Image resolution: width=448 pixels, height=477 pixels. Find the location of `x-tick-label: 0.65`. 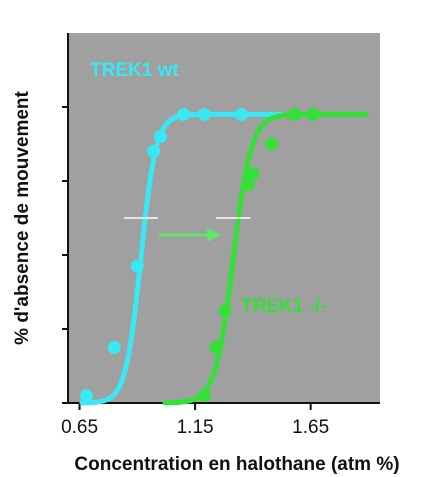

x-tick-label: 0.65 is located at coordinates (79, 427).